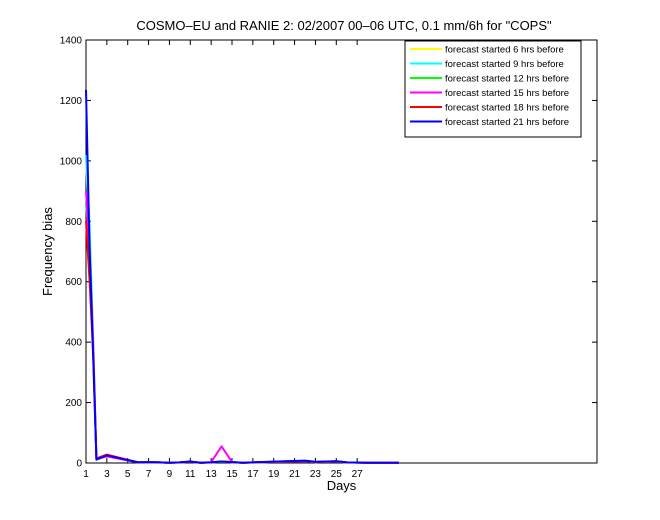 Image resolution: width=660 pixels, height=520 pixels. What do you see at coordinates (342, 485) in the screenshot?
I see `x-axis-label: Days` at bounding box center [342, 485].